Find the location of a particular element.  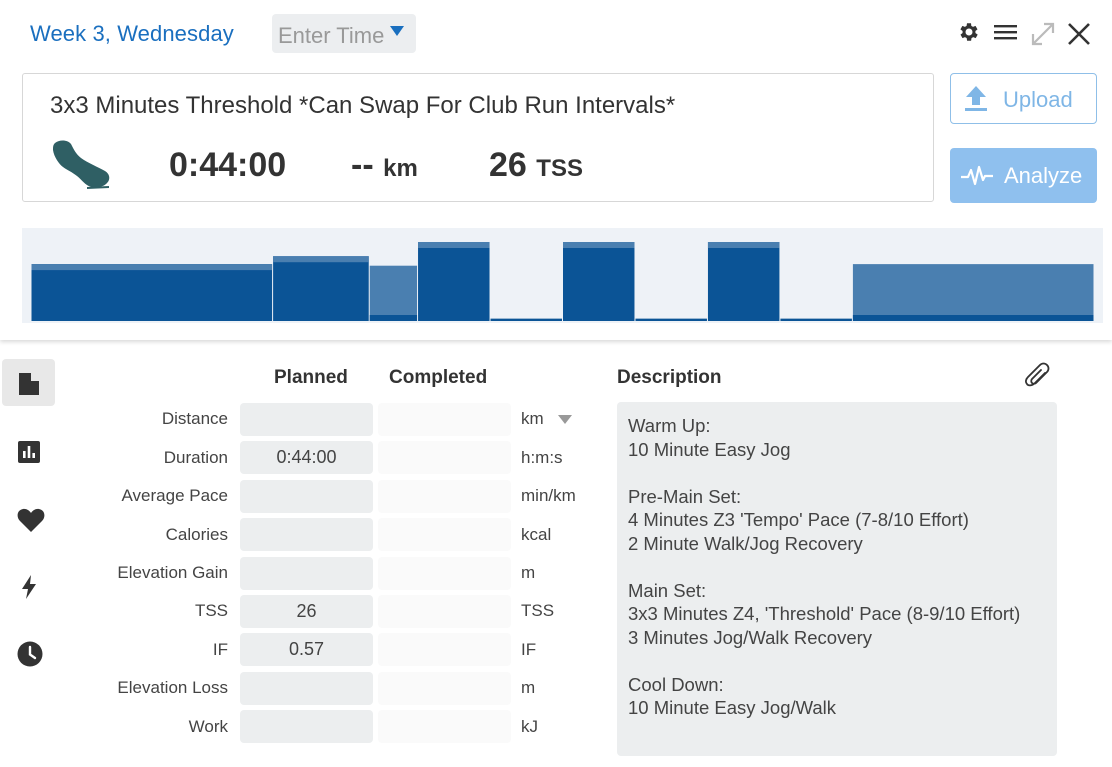

row-label-calories: Calories is located at coordinates (196, 534).